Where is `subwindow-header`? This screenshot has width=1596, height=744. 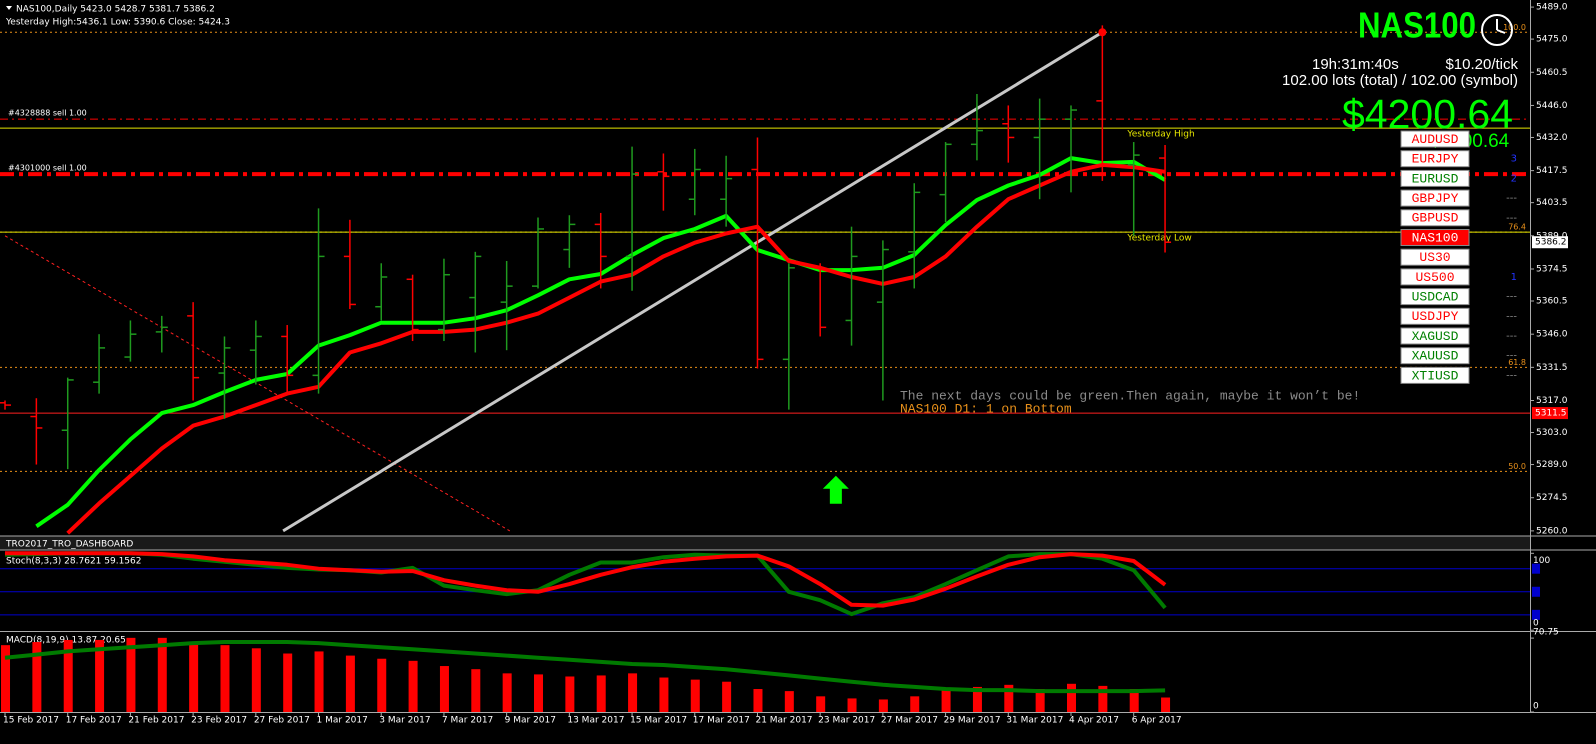
subwindow-header is located at coordinates (765, 543).